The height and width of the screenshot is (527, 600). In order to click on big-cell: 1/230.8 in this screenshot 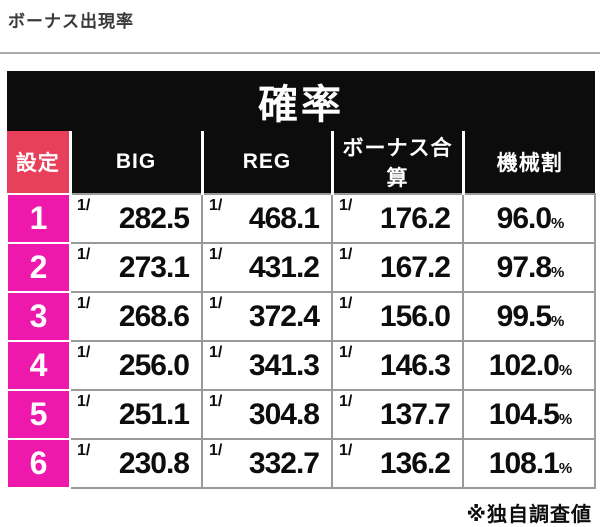, I will do `click(136, 463)`.